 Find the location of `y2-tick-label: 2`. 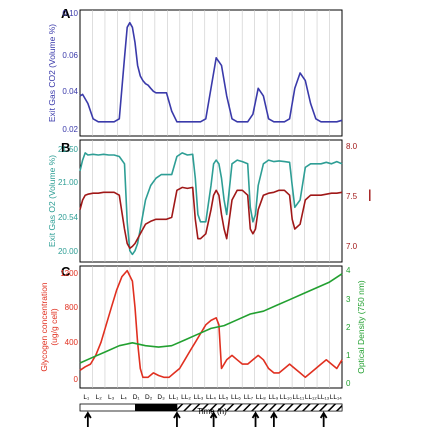

y2-tick-label: 2 is located at coordinates (348, 327).